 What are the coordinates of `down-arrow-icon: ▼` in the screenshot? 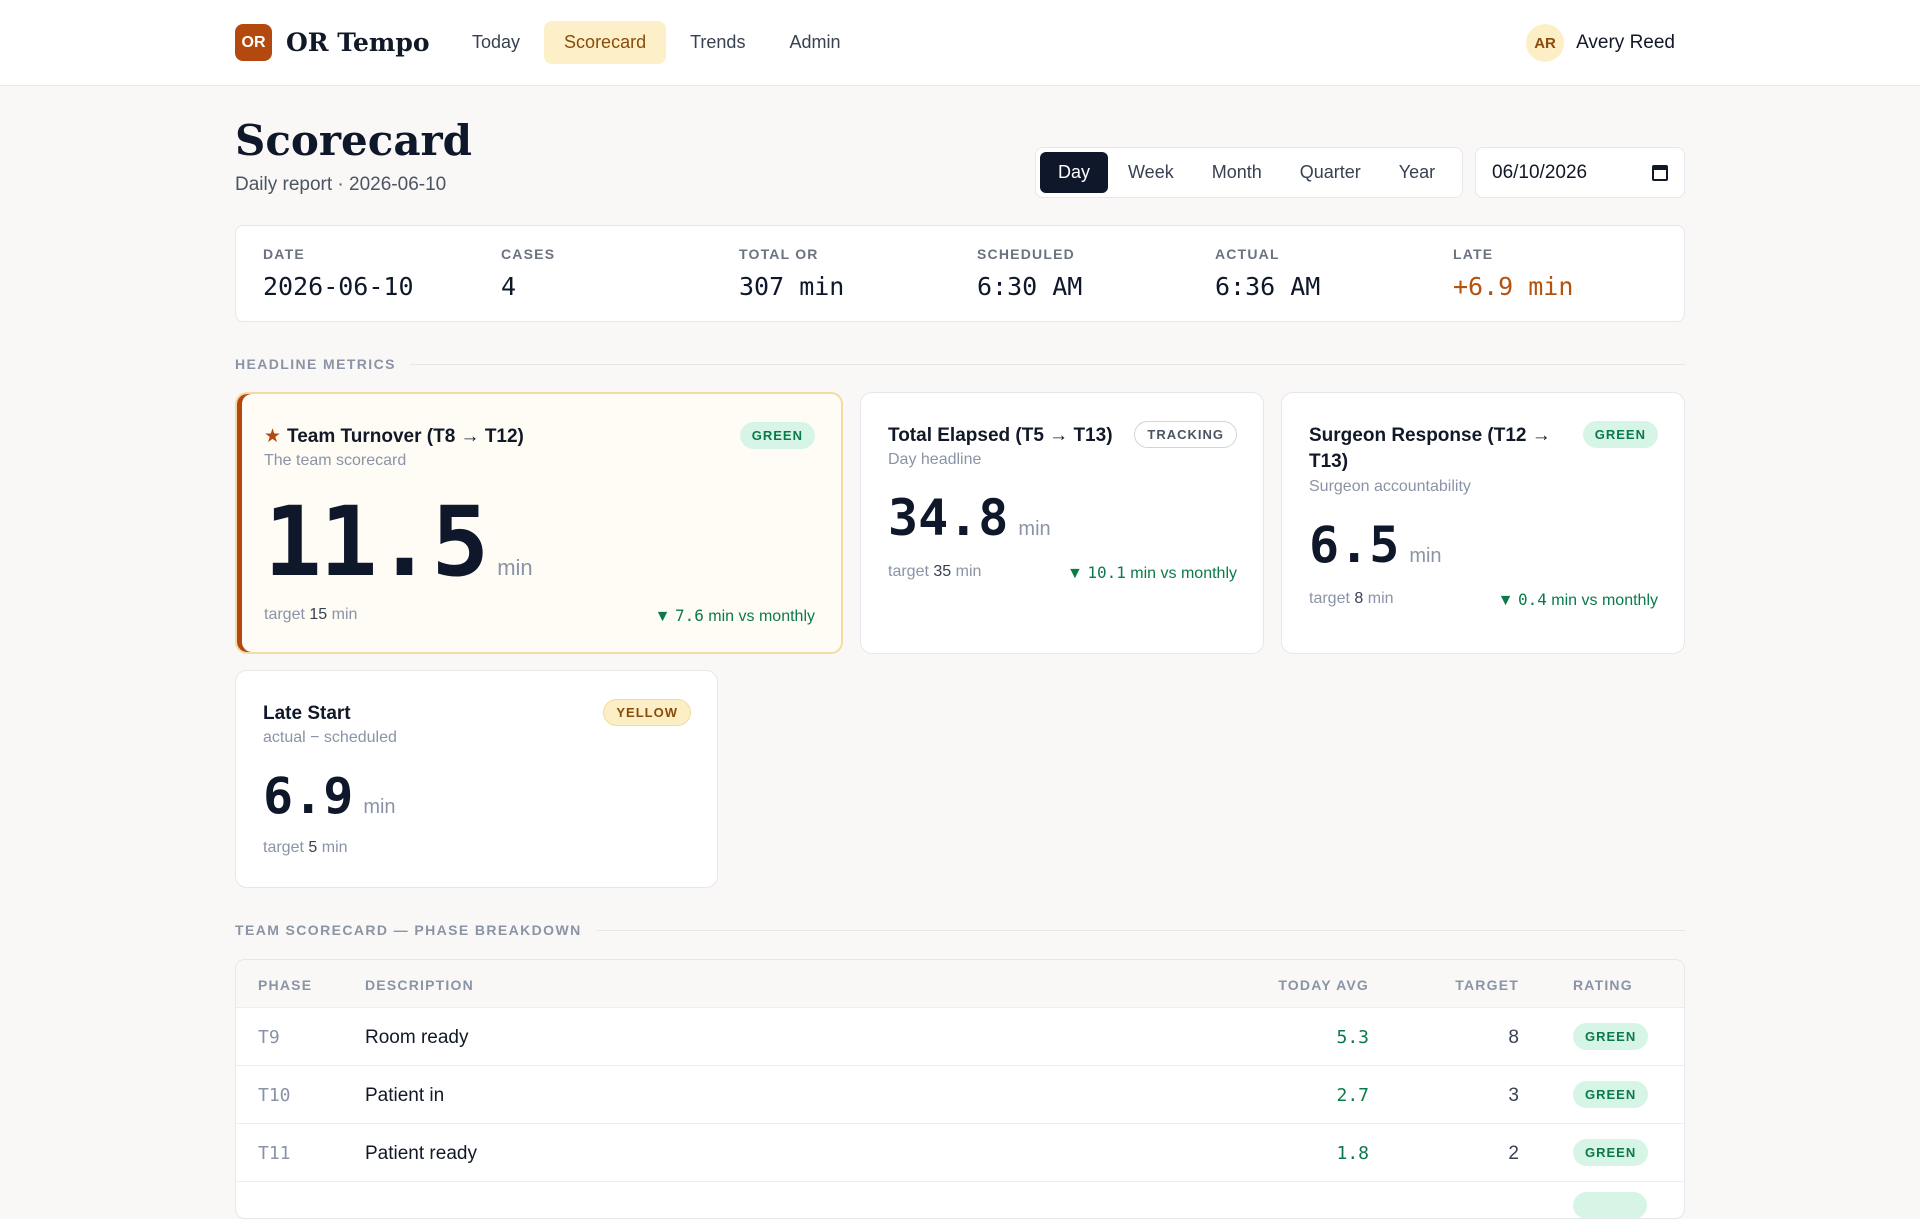 It's located at (1505, 600).